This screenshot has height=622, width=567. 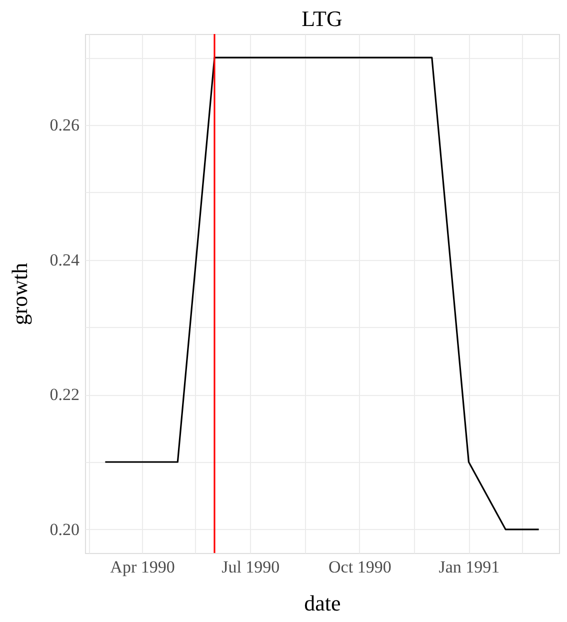 What do you see at coordinates (469, 567) in the screenshot?
I see `x-tick-label: Jan 1991` at bounding box center [469, 567].